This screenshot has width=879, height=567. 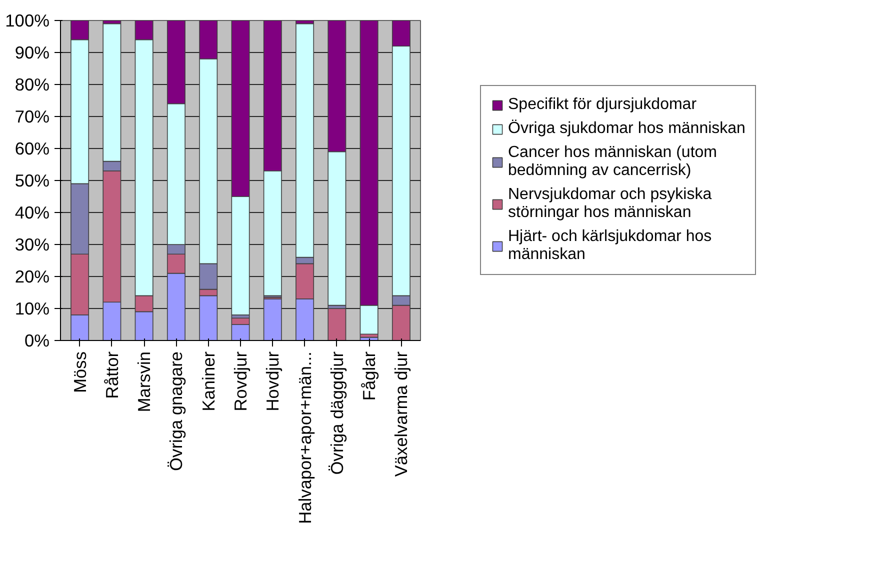 What do you see at coordinates (32, 180) in the screenshot?
I see `y-tick-label: 50%` at bounding box center [32, 180].